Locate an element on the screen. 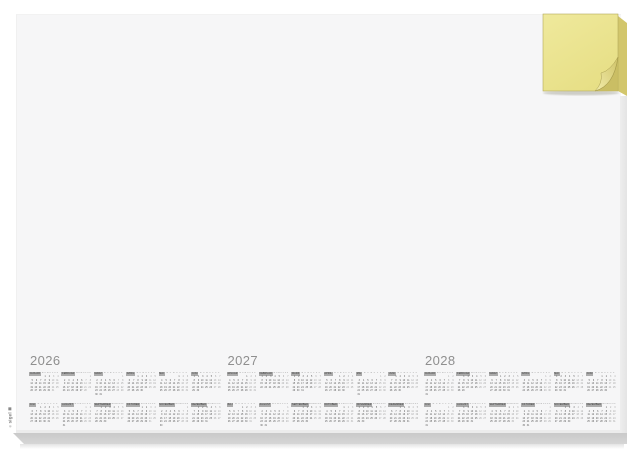 The image size is (642, 450). month-name: MAI is located at coordinates (359, 374).